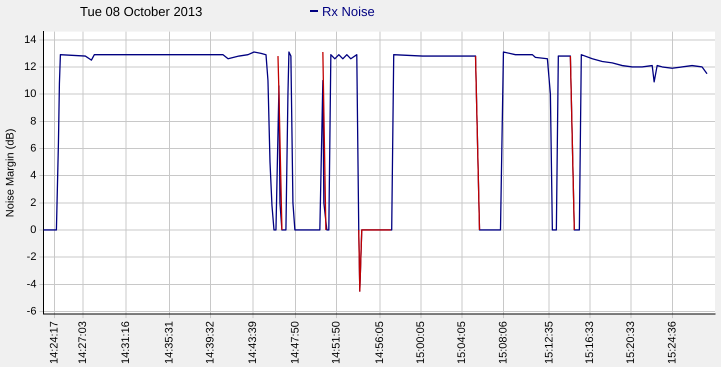  I want to click on x-tick-label: 15:04:05, so click(462, 342).